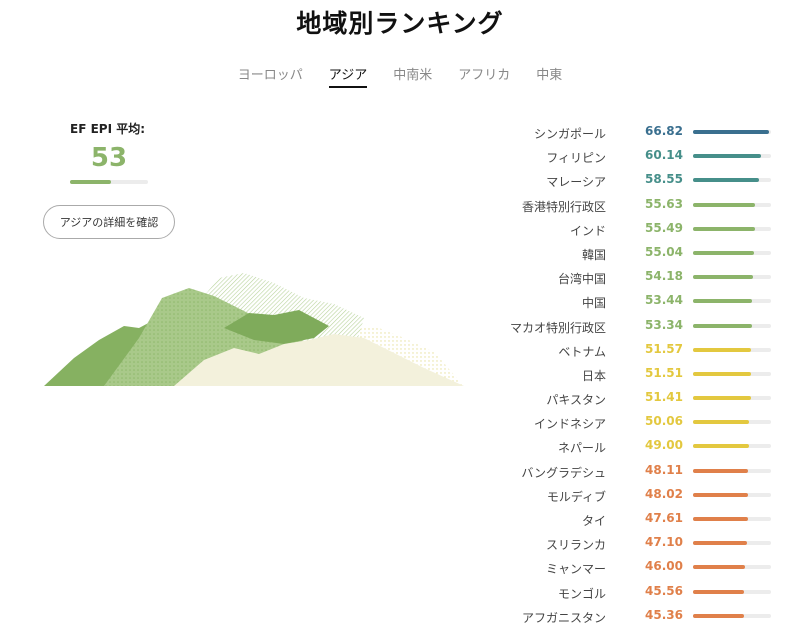  I want to click on ranking-row: タイ 47.61, so click(630, 520).